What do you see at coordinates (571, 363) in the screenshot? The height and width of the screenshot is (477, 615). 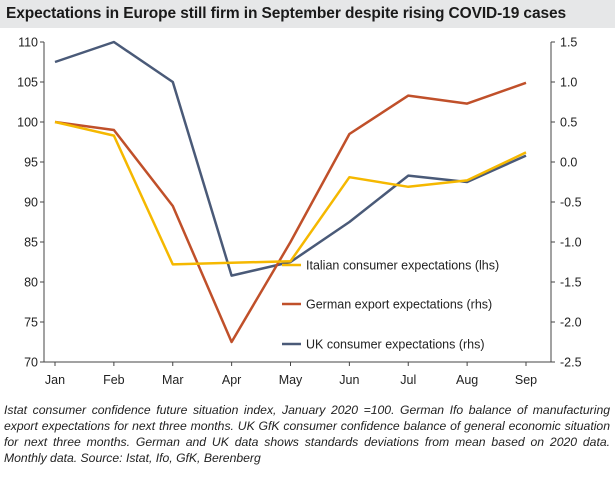 I see `right-tick-label: -2.5` at bounding box center [571, 363].